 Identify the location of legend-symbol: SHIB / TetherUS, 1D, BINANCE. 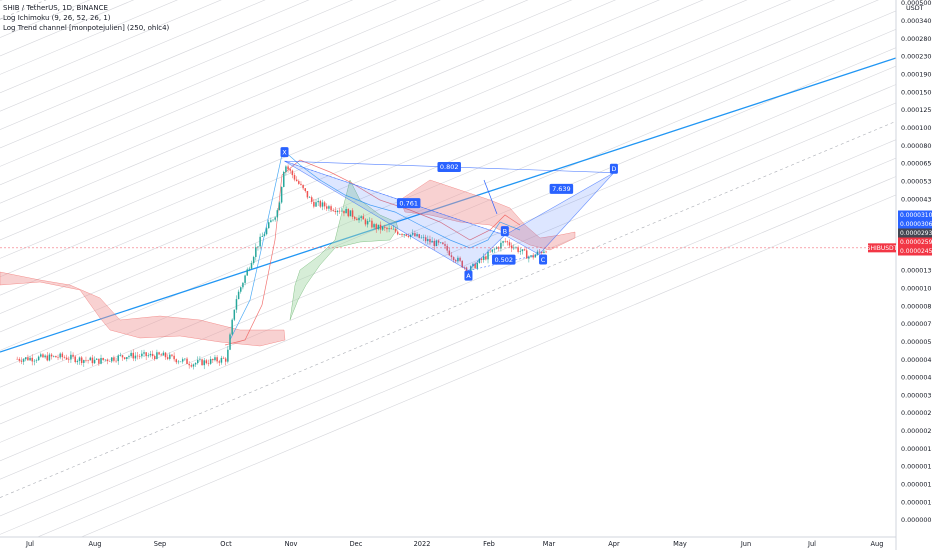
(55, 8).